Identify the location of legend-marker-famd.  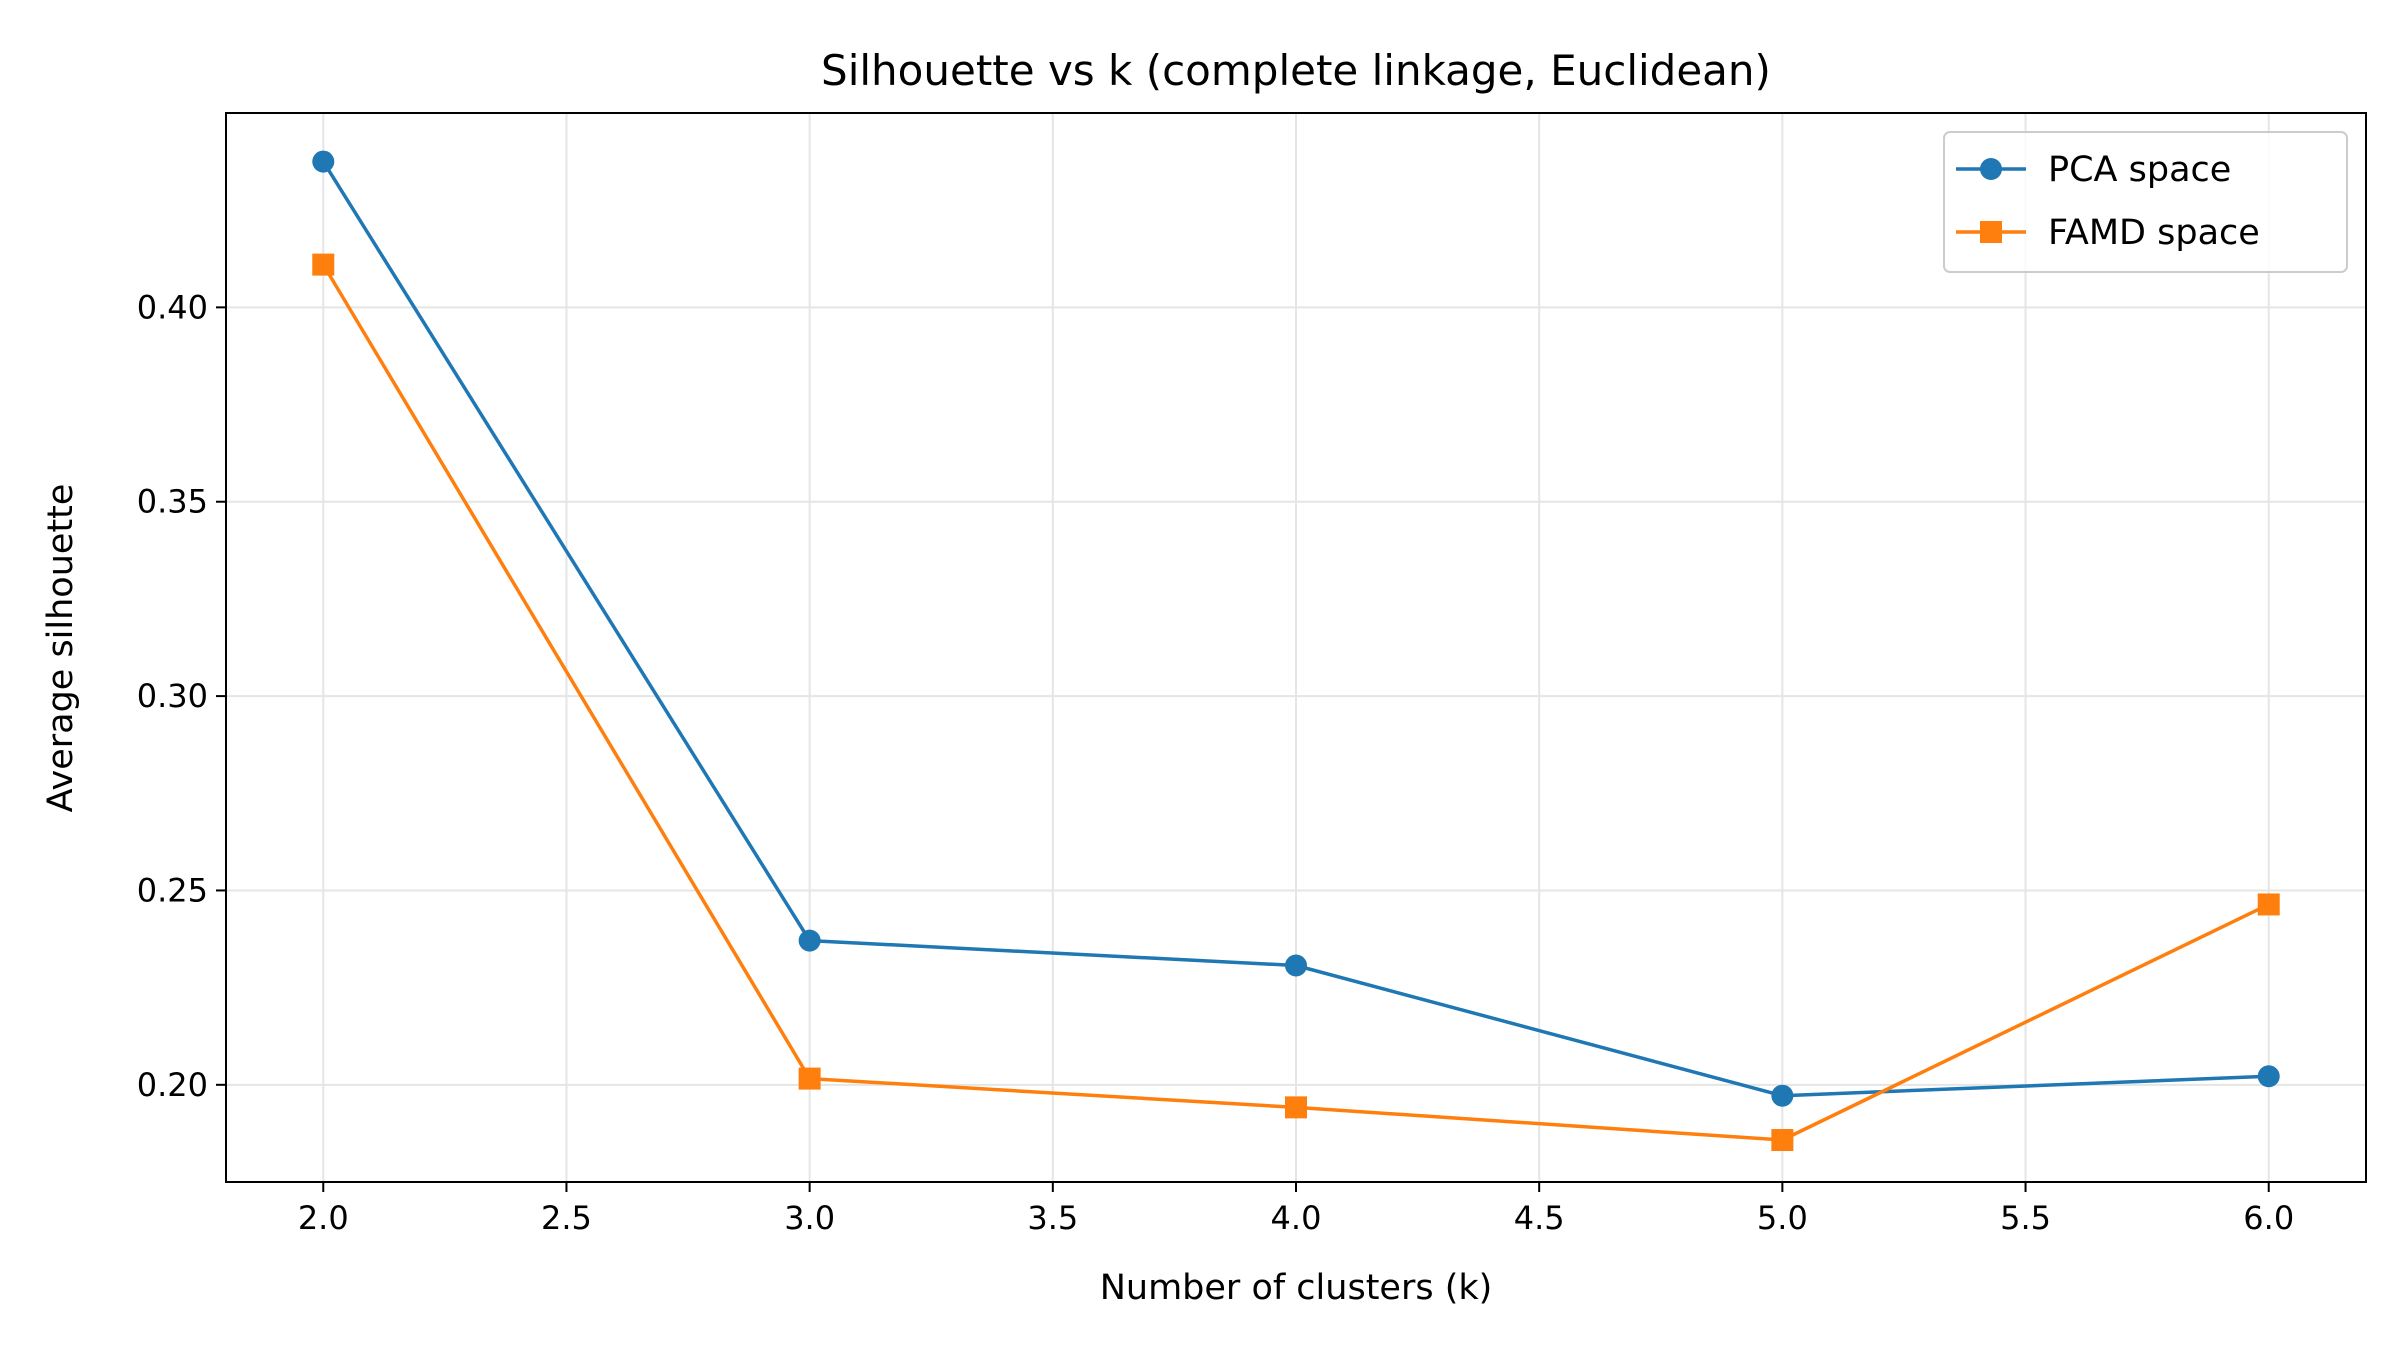
(1991, 232).